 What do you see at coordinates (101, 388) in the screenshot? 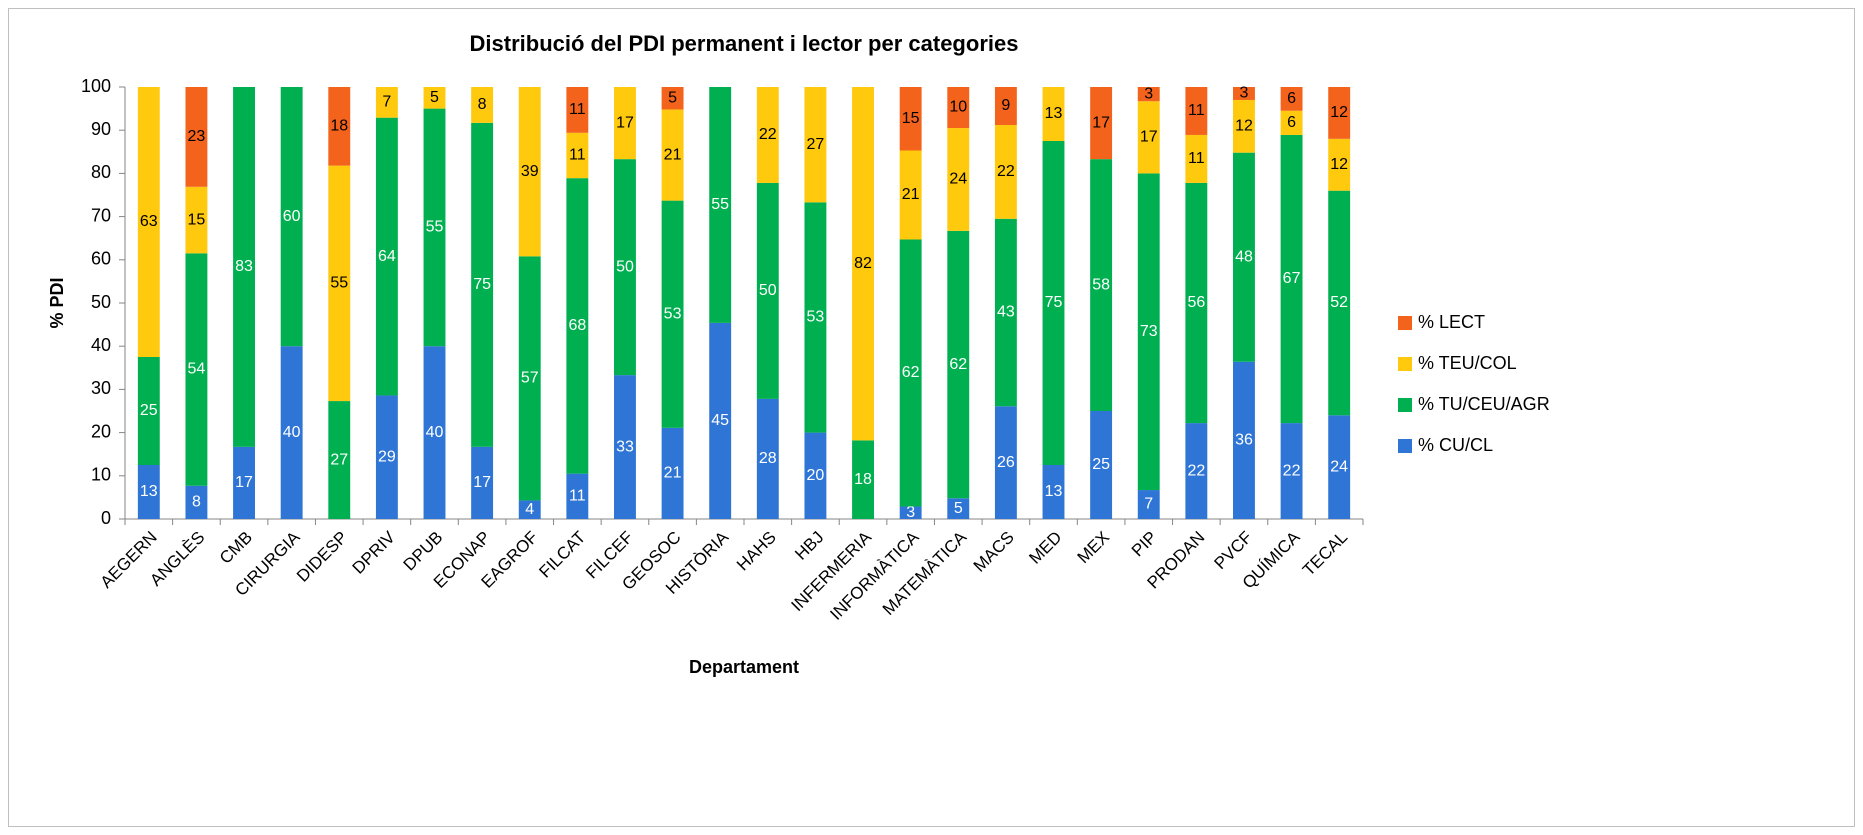
I see `y-tick-label: 30` at bounding box center [101, 388].